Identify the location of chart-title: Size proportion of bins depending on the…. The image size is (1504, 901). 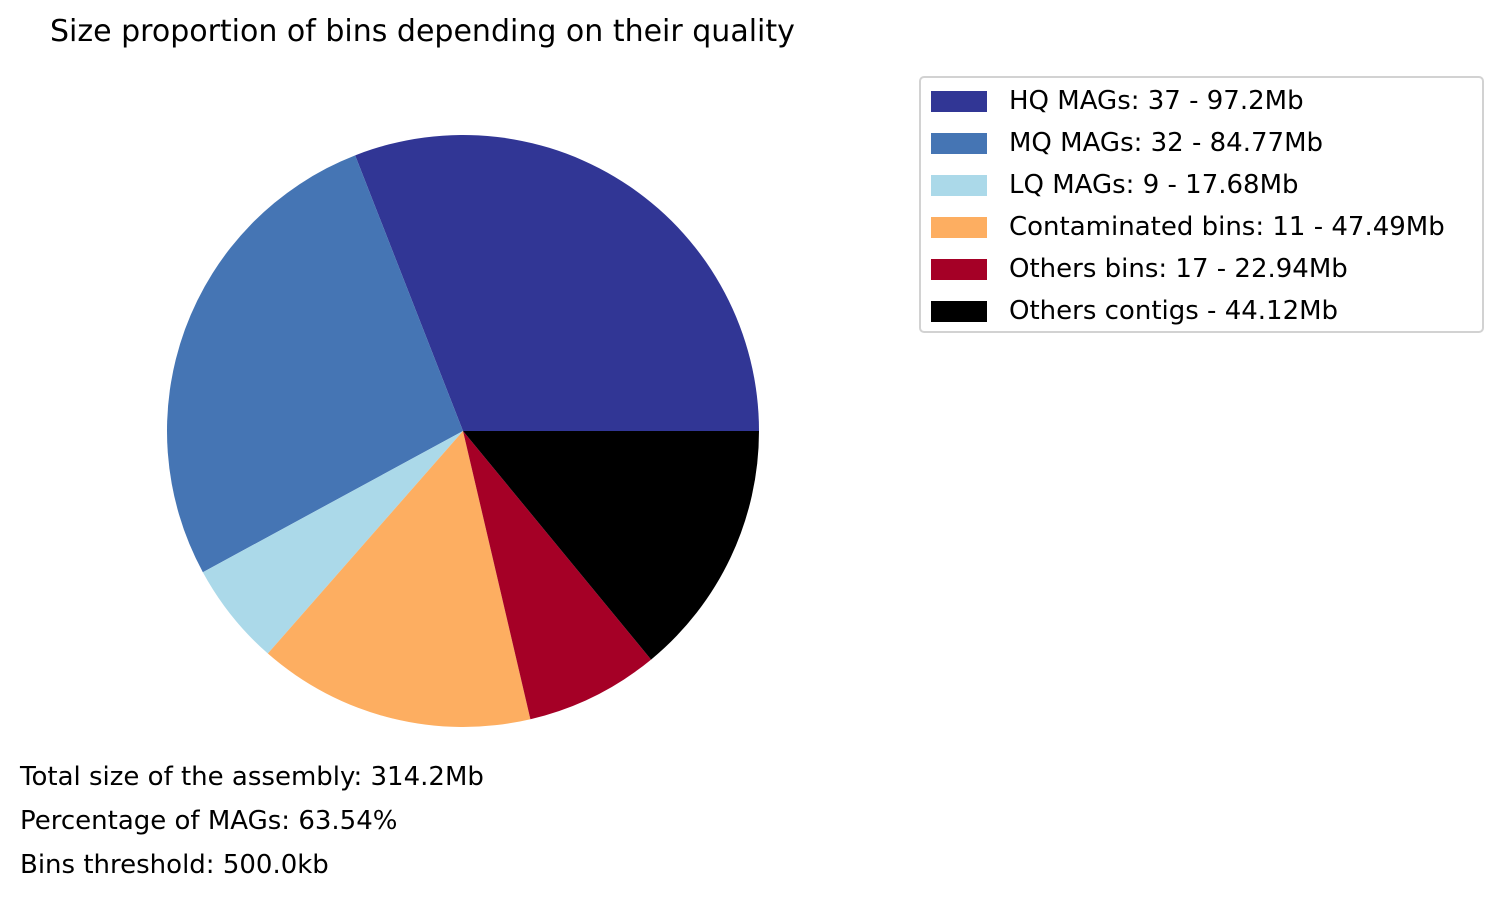
(422, 31).